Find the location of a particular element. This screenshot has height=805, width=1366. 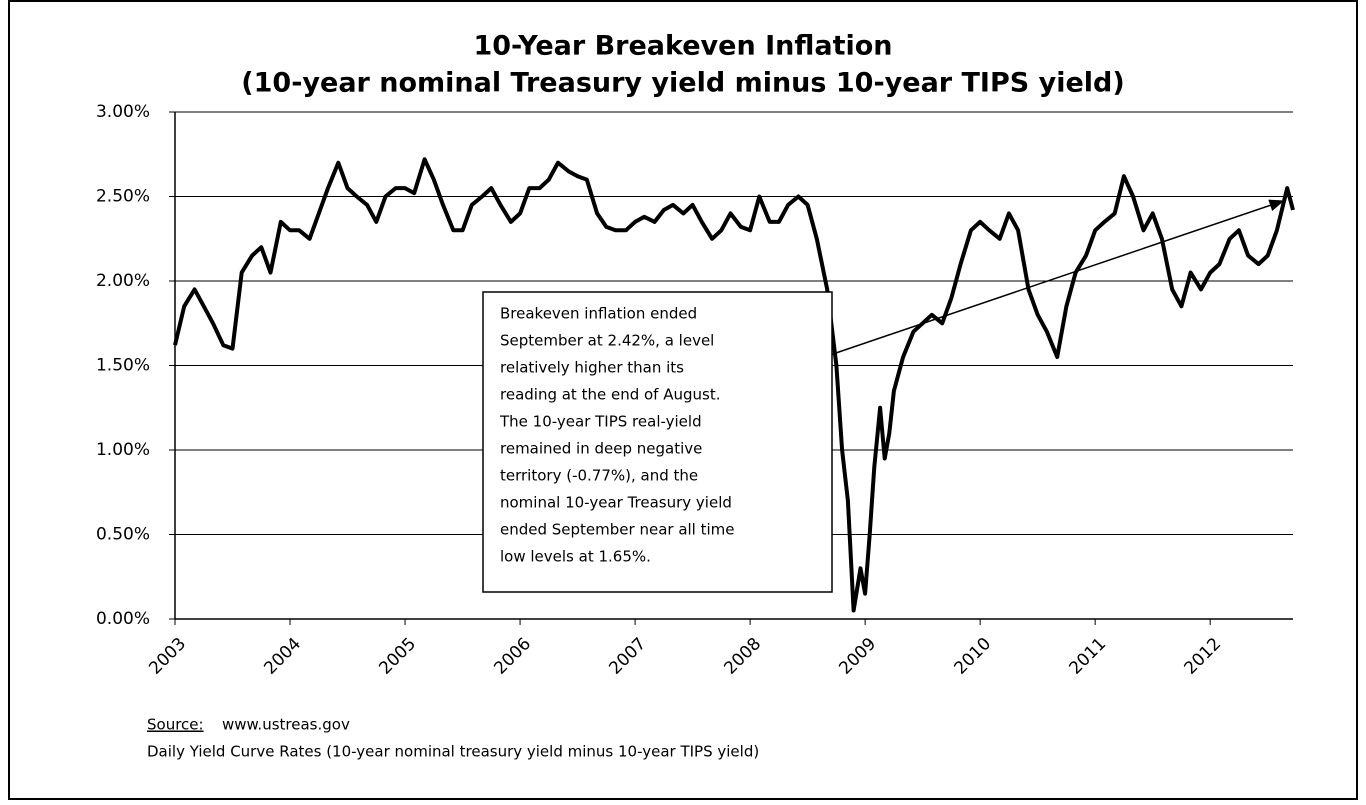

annotation-line: territory (-0.77%), and the is located at coordinates (599, 476).